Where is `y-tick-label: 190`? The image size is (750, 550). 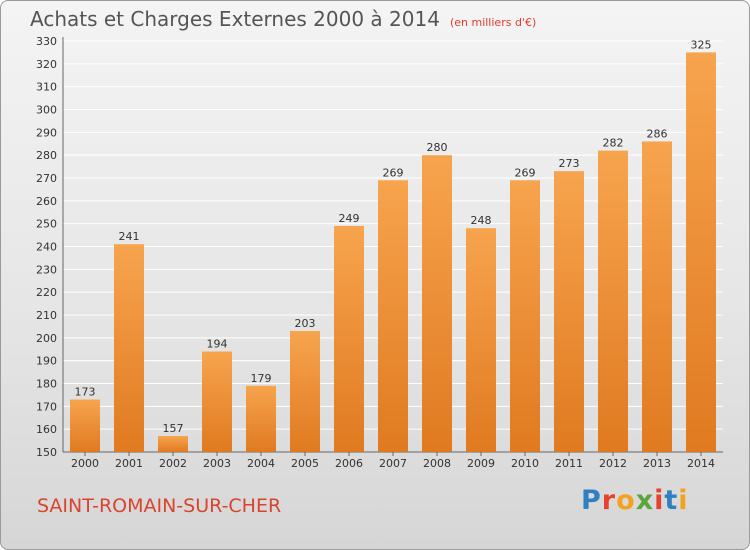 y-tick-label: 190 is located at coordinates (46, 361).